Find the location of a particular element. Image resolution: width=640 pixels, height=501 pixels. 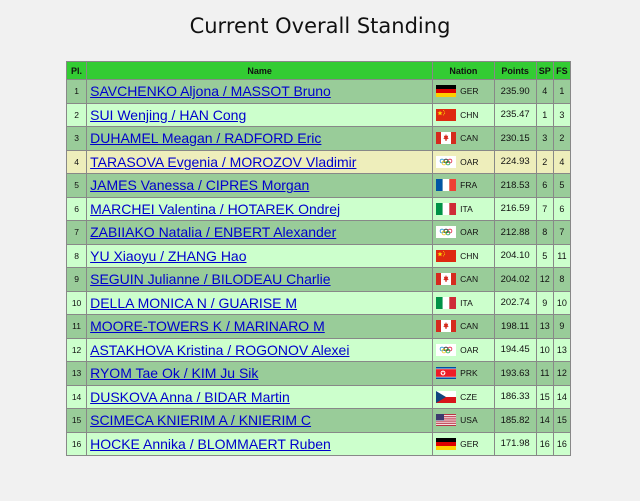

pair-name-link: DELLA MONICA N / GUARISE M is located at coordinates (194, 302).